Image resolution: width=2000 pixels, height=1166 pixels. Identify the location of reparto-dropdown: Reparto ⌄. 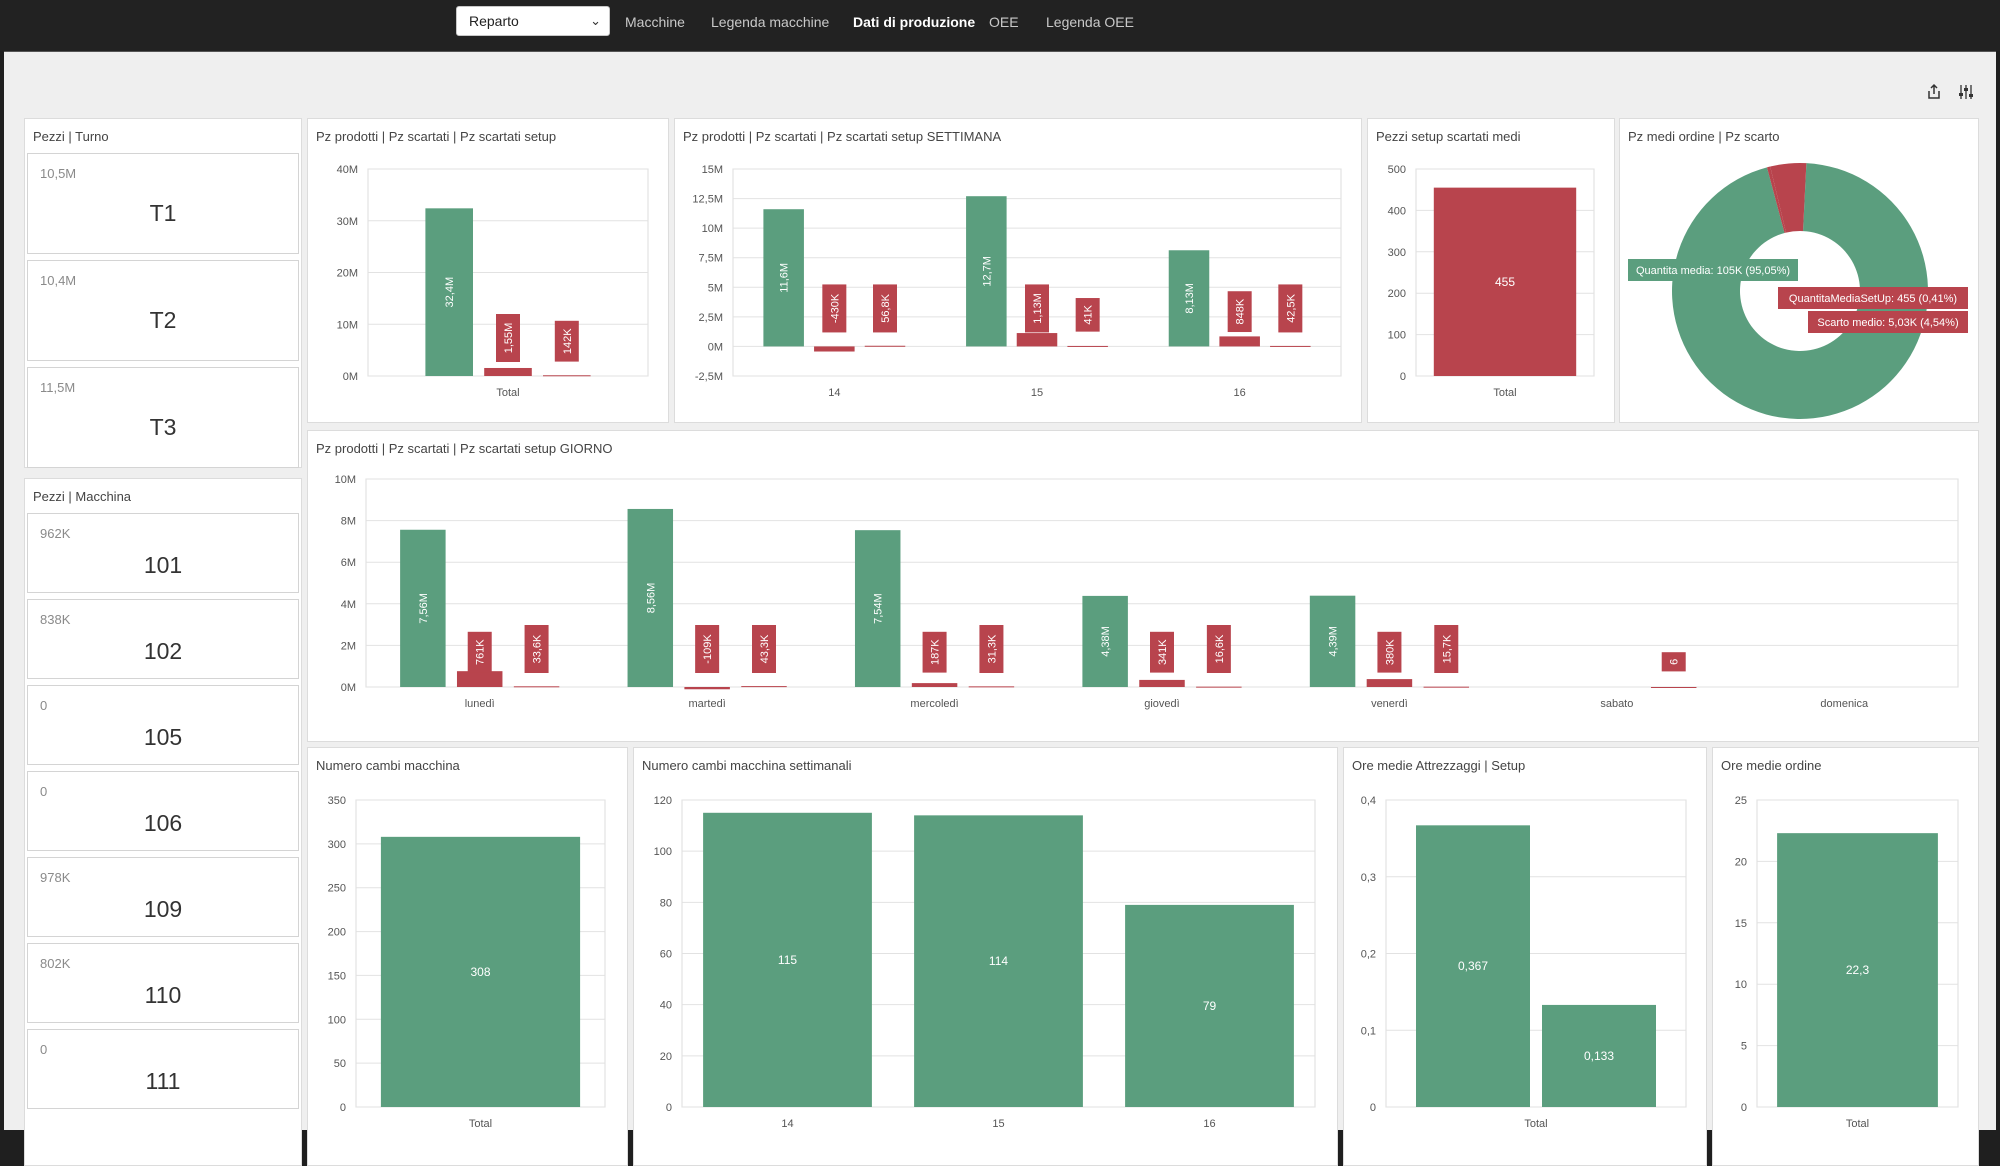
(533, 21).